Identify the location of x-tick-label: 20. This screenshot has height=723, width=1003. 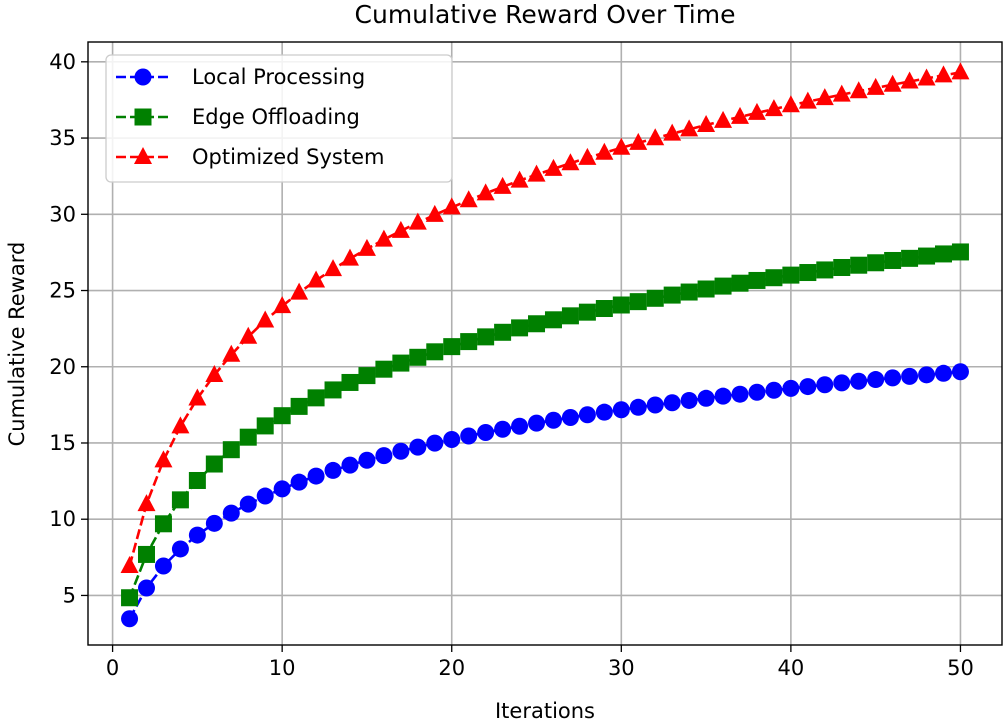
(451, 668).